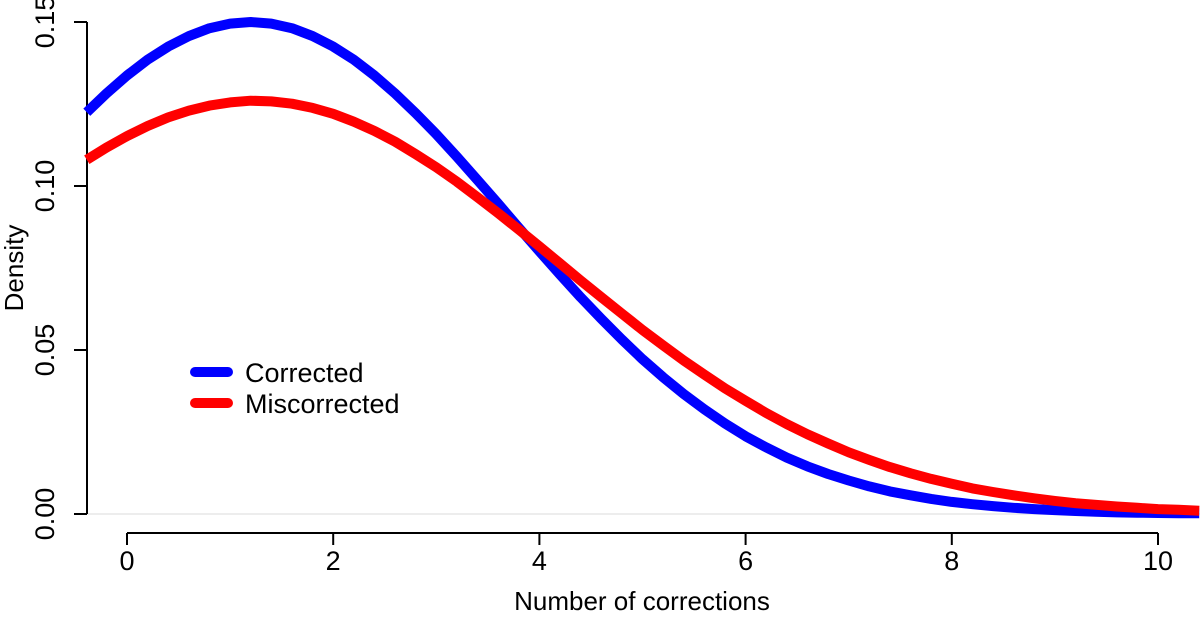 The width and height of the screenshot is (1200, 617). I want to click on y-tick-label: 0.15, so click(45, 24).